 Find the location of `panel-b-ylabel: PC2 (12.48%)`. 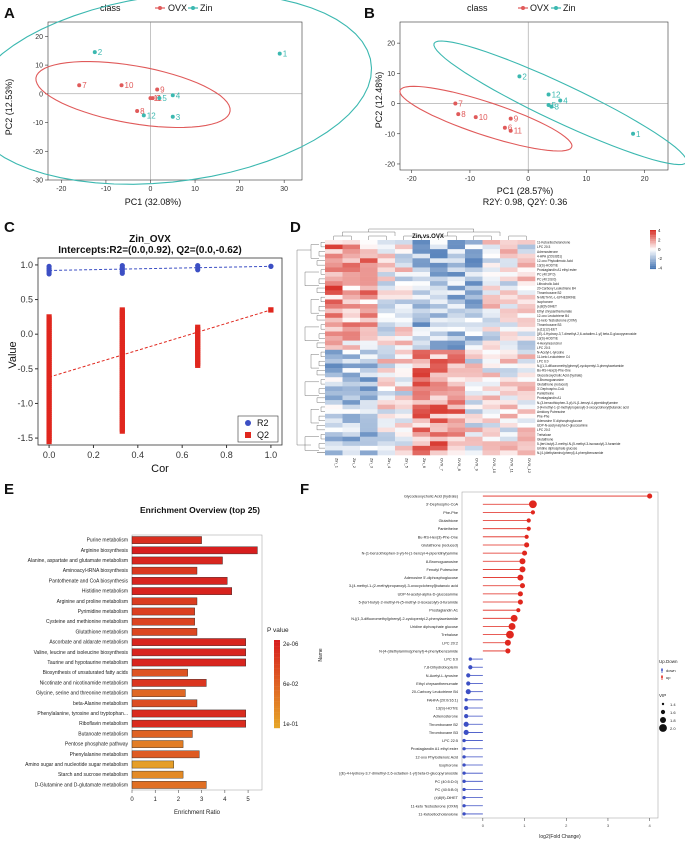

panel-b-ylabel: PC2 (12.48%) is located at coordinates (379, 100).